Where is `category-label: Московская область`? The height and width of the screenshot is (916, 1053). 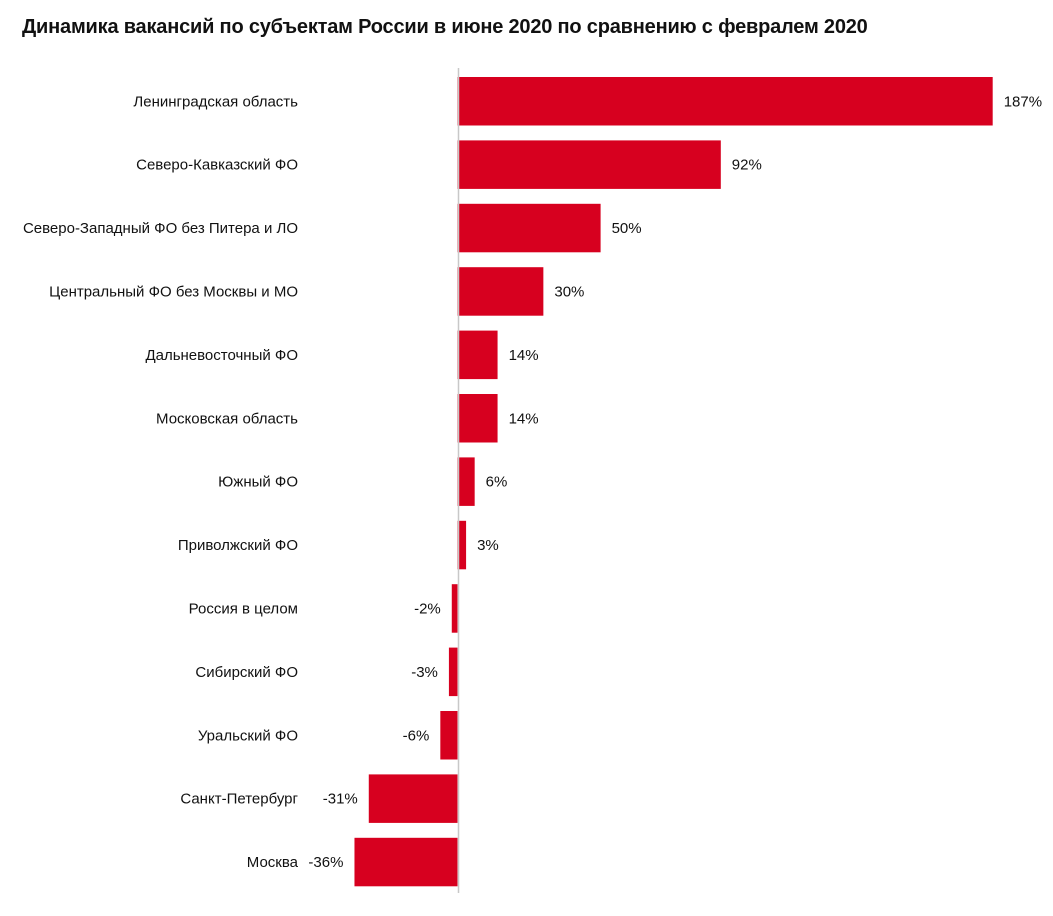
category-label: Московская область is located at coordinates (227, 418).